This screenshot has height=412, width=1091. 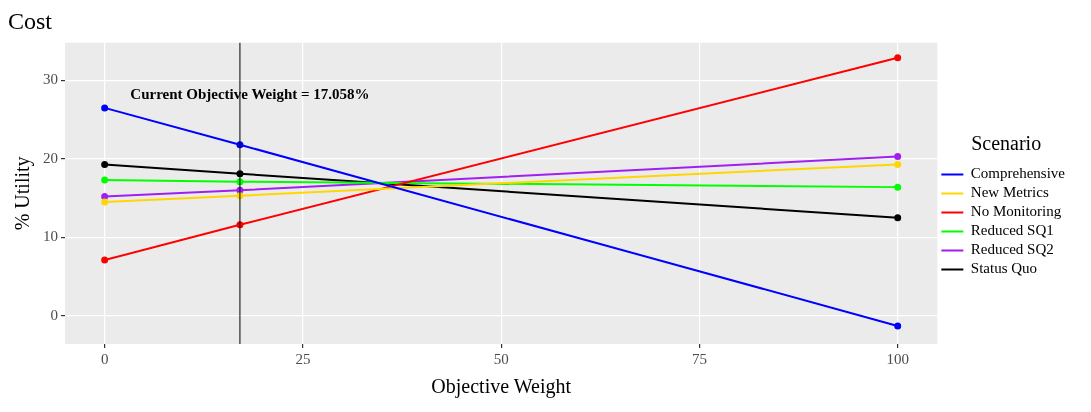 I want to click on legend-label: Comprehensive, so click(x=1018, y=173).